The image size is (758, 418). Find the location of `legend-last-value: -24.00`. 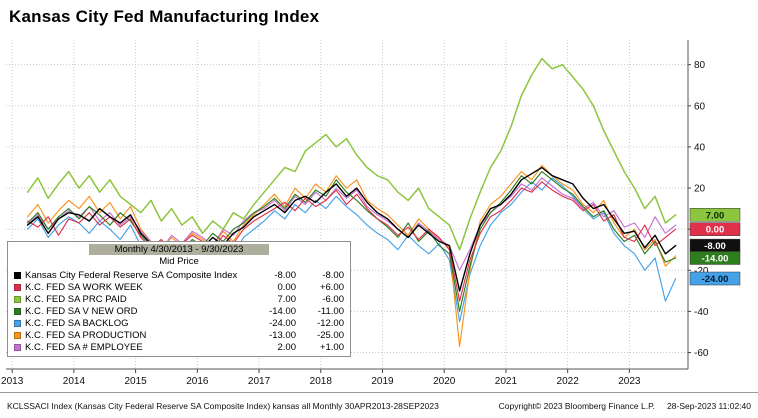

legend-last-value: -24.00 is located at coordinates (282, 323).